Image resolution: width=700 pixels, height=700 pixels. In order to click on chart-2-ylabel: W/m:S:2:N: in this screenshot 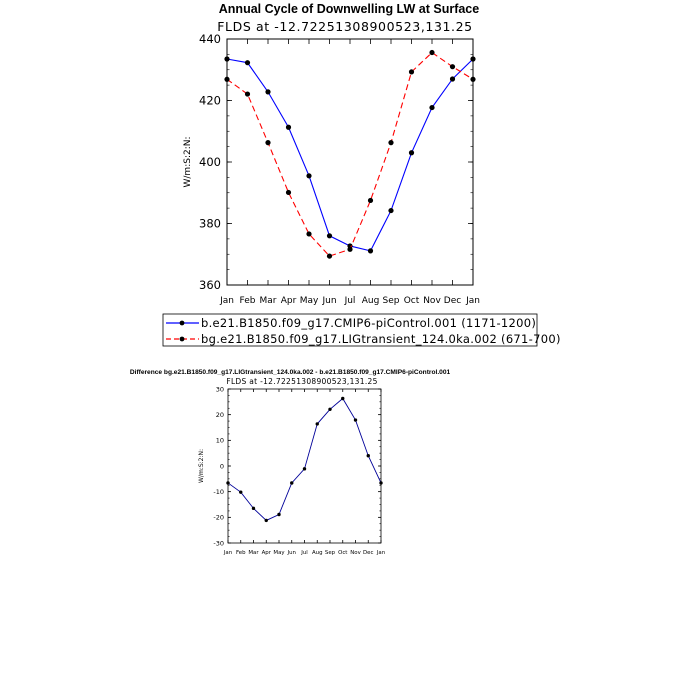, I will do `click(201, 466)`.